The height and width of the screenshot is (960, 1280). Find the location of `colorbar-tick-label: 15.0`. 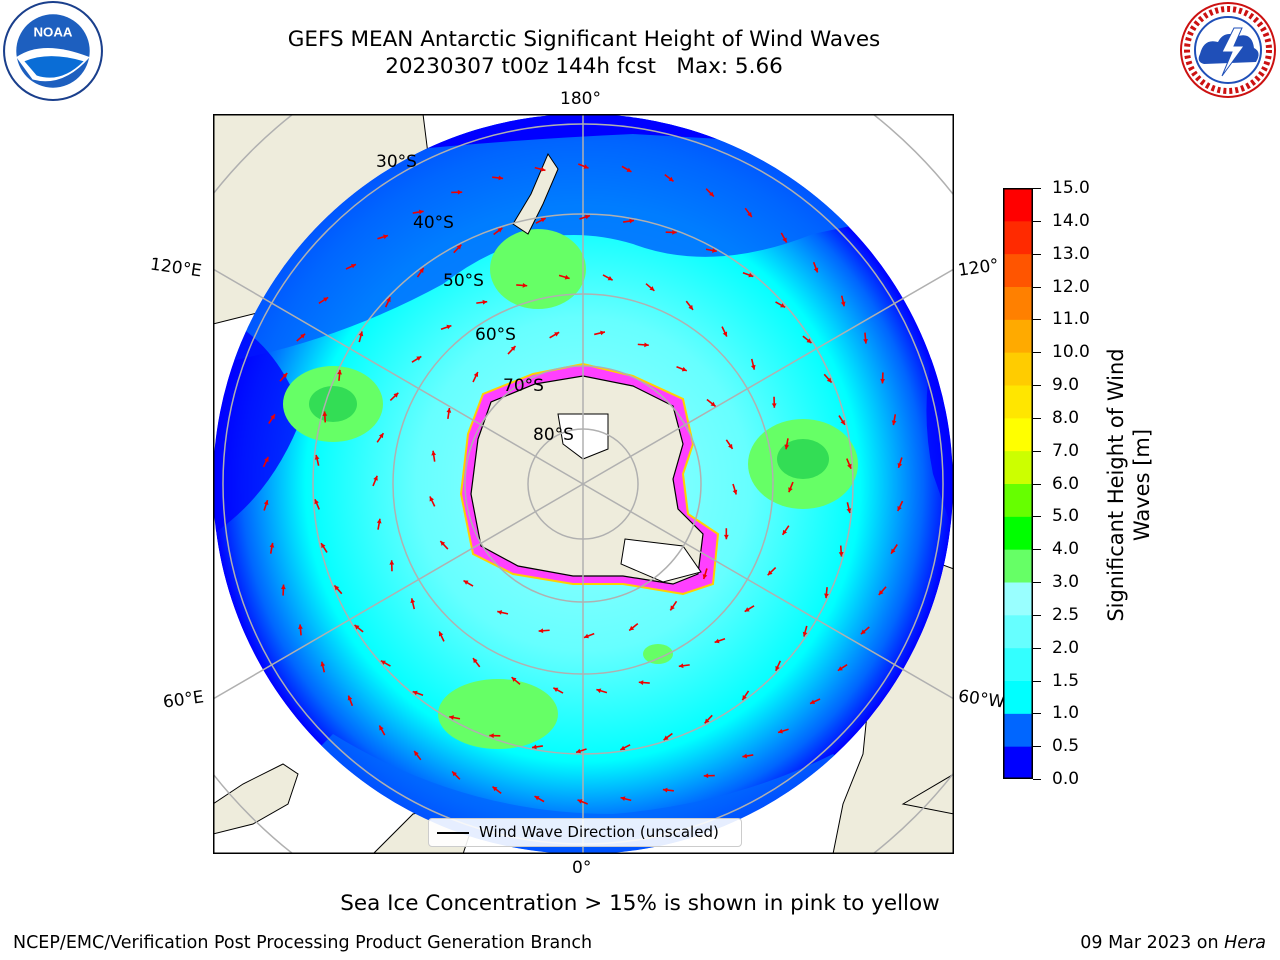

colorbar-tick-label: 15.0 is located at coordinates (1071, 188).